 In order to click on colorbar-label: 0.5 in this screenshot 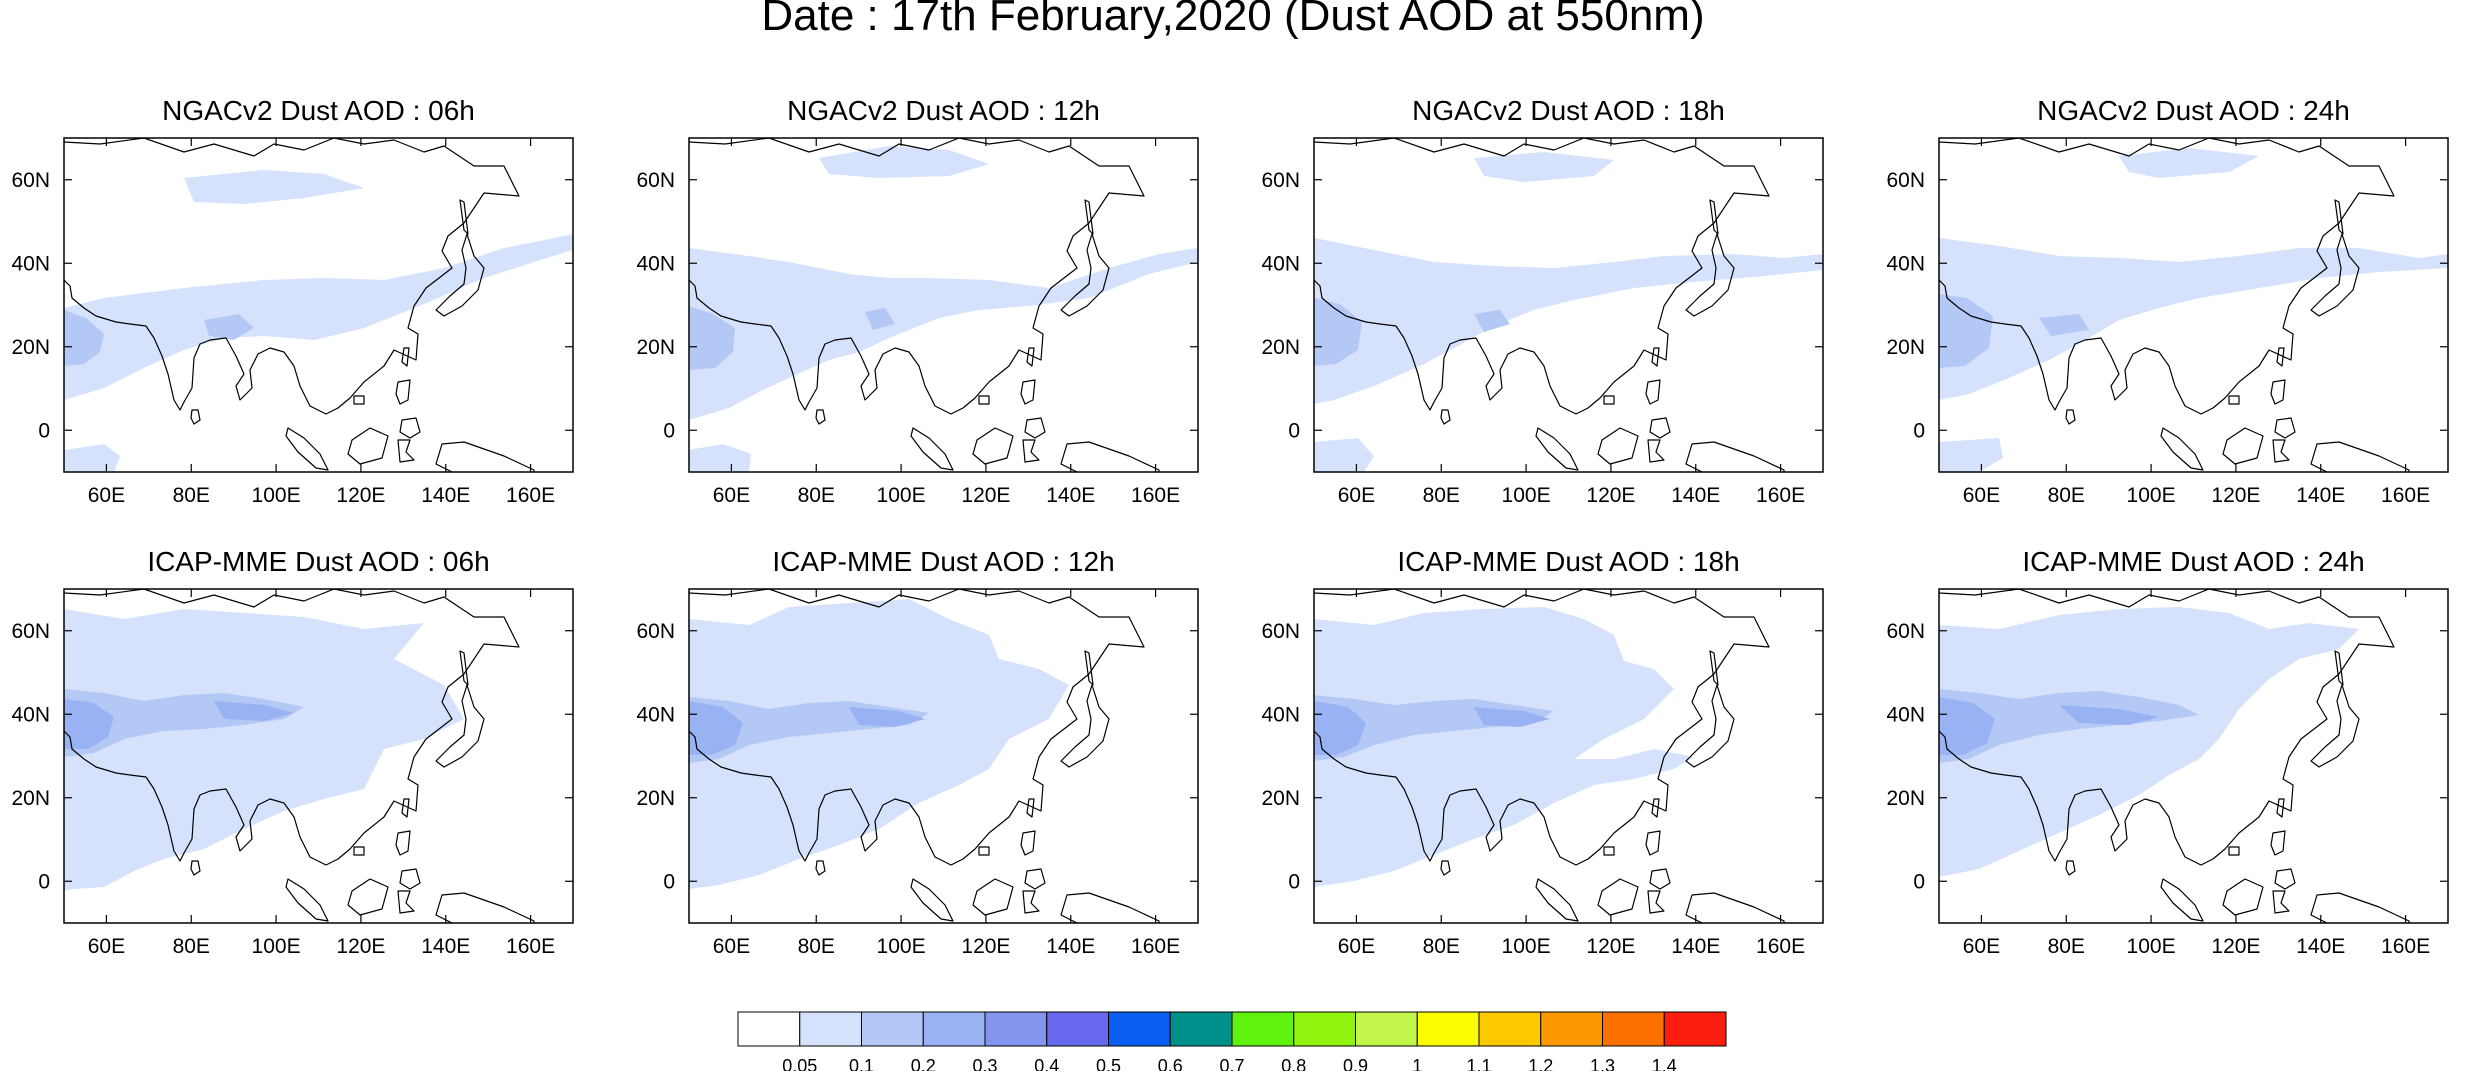, I will do `click(1108, 1063)`.